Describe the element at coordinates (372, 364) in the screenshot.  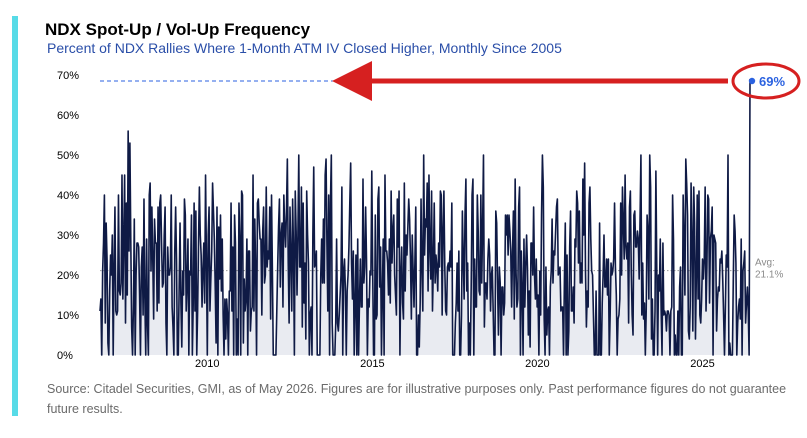
I see `x-tick-label: 2015` at that location.